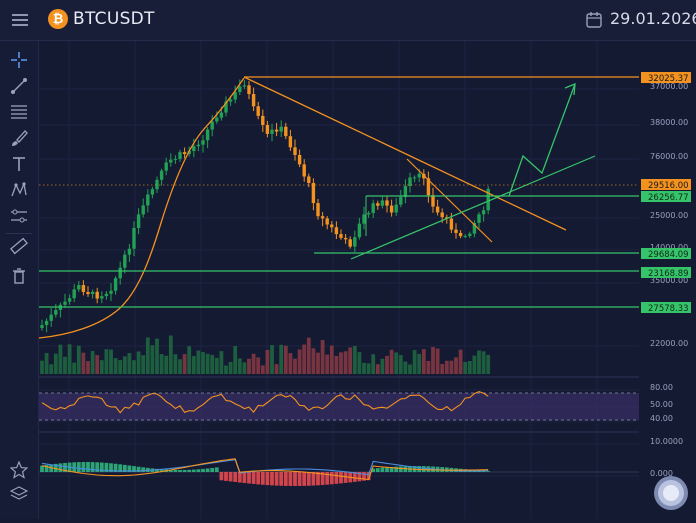  Describe the element at coordinates (473, 207) in the screenshot. I see `rising-trendline` at that location.